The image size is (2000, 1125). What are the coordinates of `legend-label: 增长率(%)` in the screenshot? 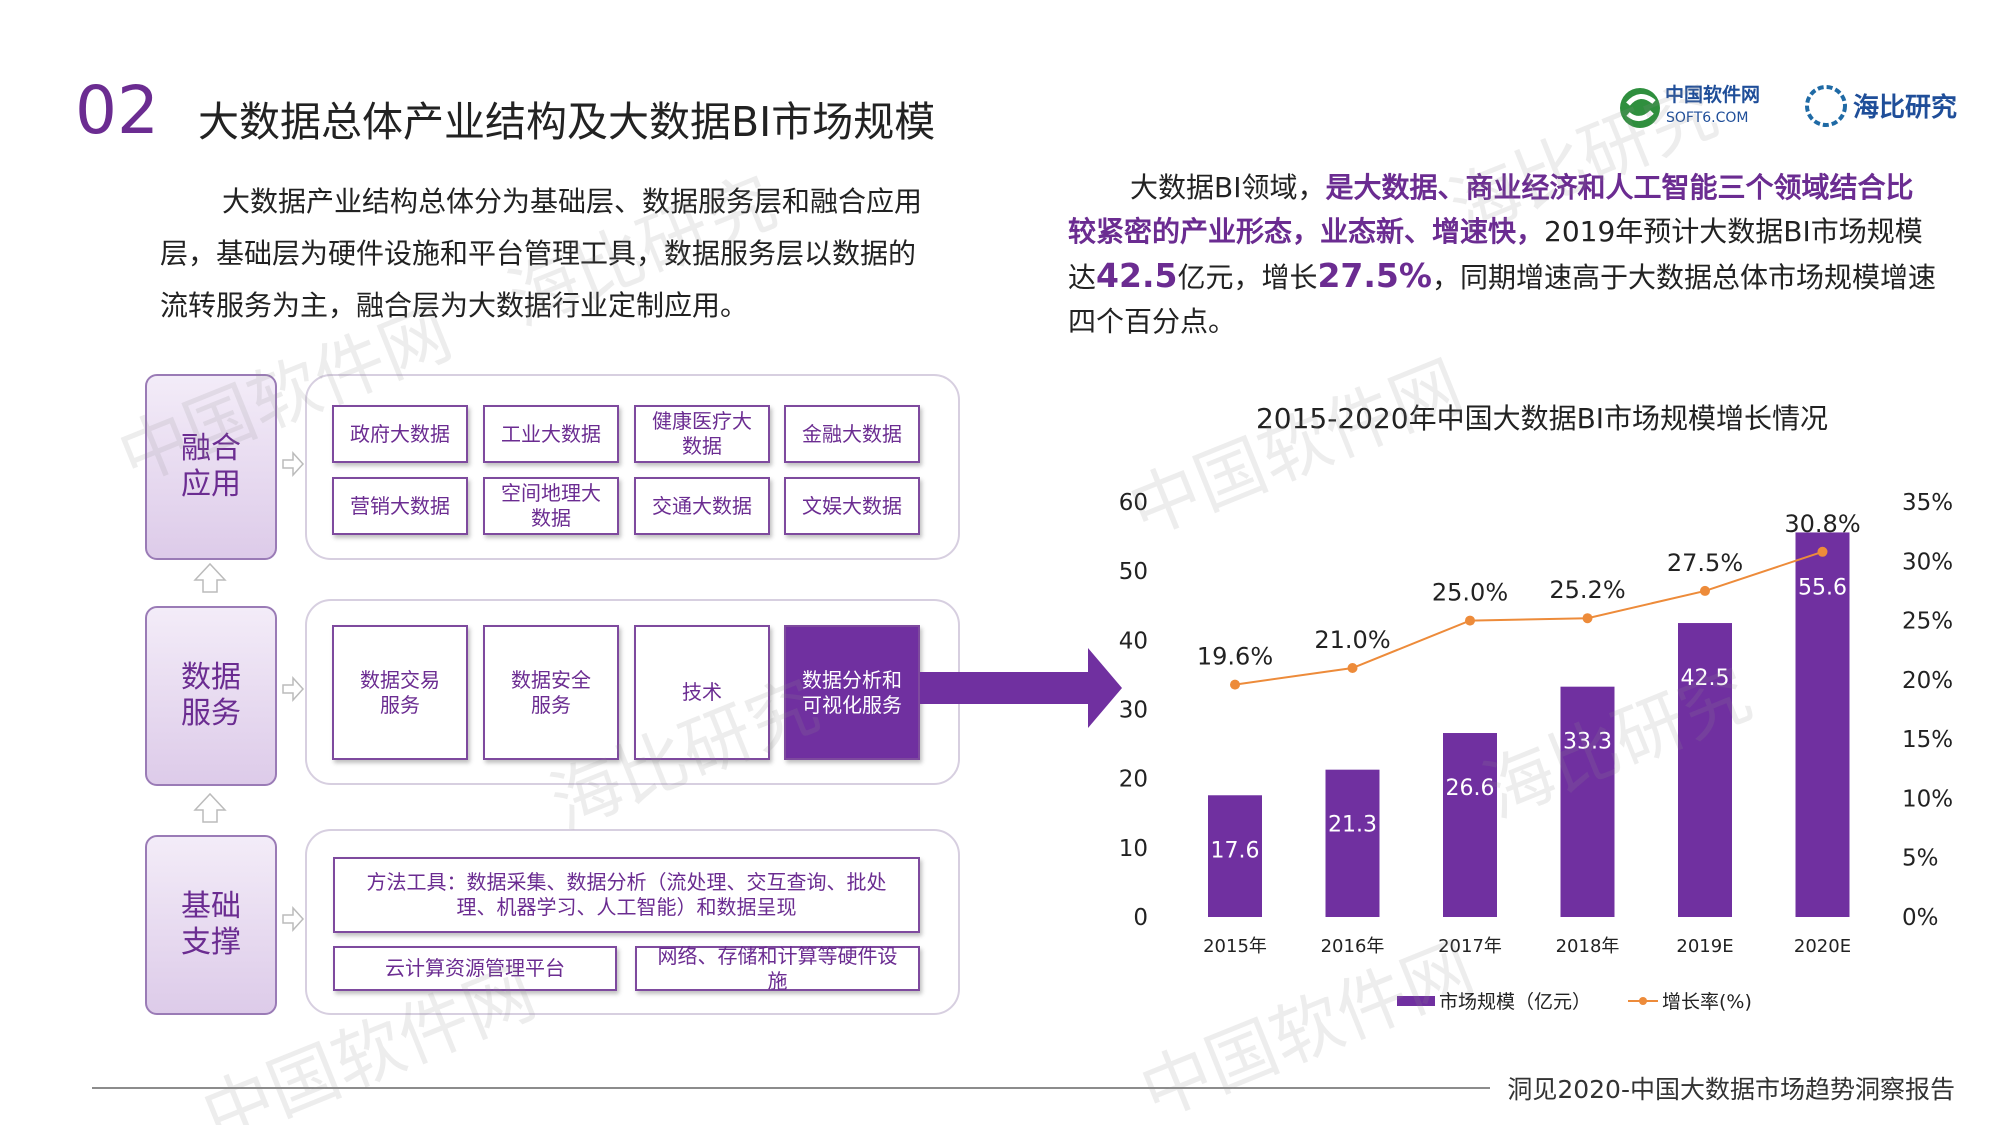 It's located at (1707, 1002).